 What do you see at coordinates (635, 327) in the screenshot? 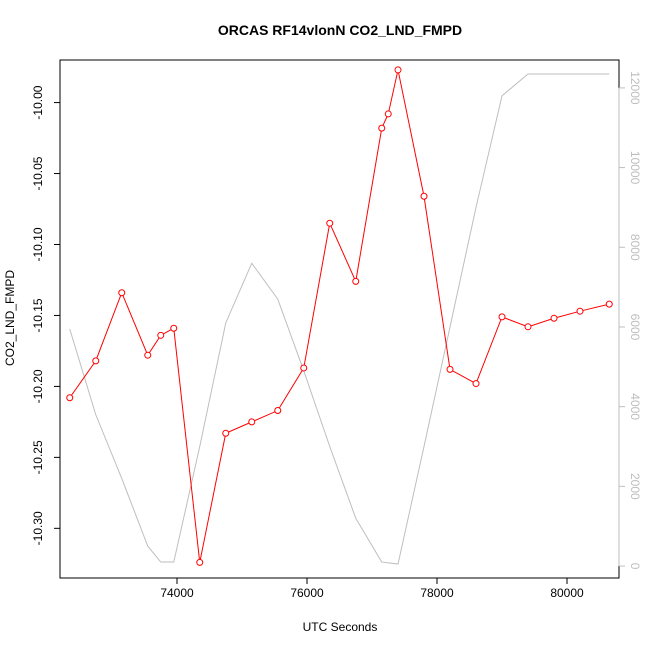
I see `y2-tick-label: 6000` at bounding box center [635, 327].